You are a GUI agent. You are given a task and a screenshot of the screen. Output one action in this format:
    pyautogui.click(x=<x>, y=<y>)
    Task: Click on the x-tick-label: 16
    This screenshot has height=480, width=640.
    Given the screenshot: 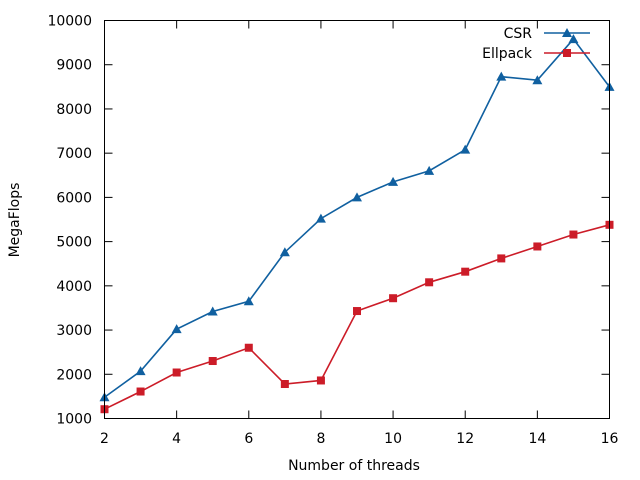 What is the action you would take?
    pyautogui.click(x=610, y=439)
    